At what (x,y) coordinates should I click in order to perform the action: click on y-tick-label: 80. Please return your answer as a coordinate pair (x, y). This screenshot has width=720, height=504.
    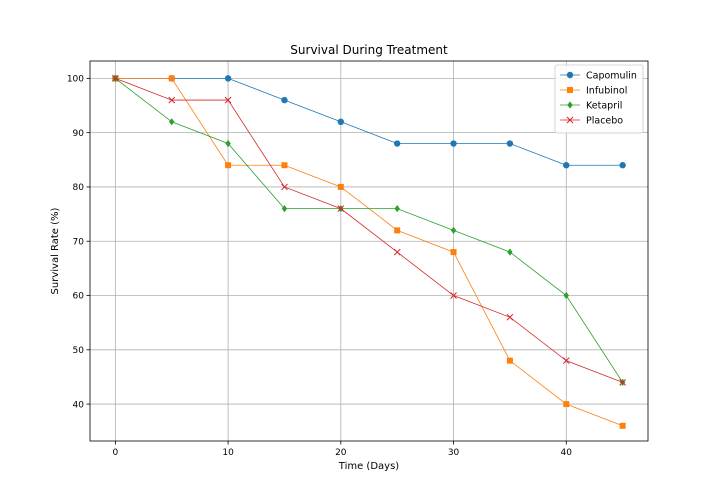
    Looking at the image, I should click on (79, 188).